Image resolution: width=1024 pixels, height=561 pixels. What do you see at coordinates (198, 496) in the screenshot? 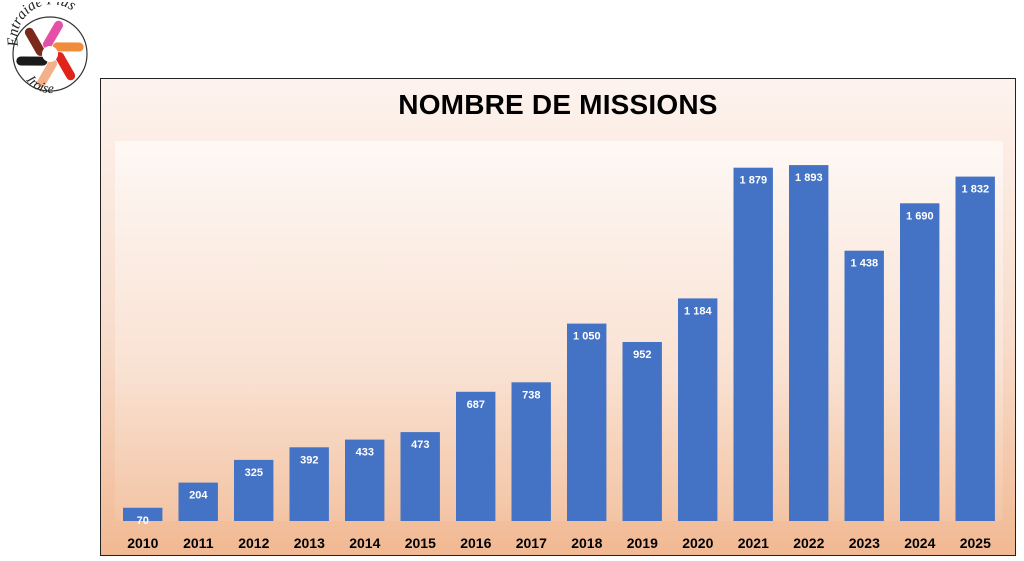
I see `value-label-2011: 204` at bounding box center [198, 496].